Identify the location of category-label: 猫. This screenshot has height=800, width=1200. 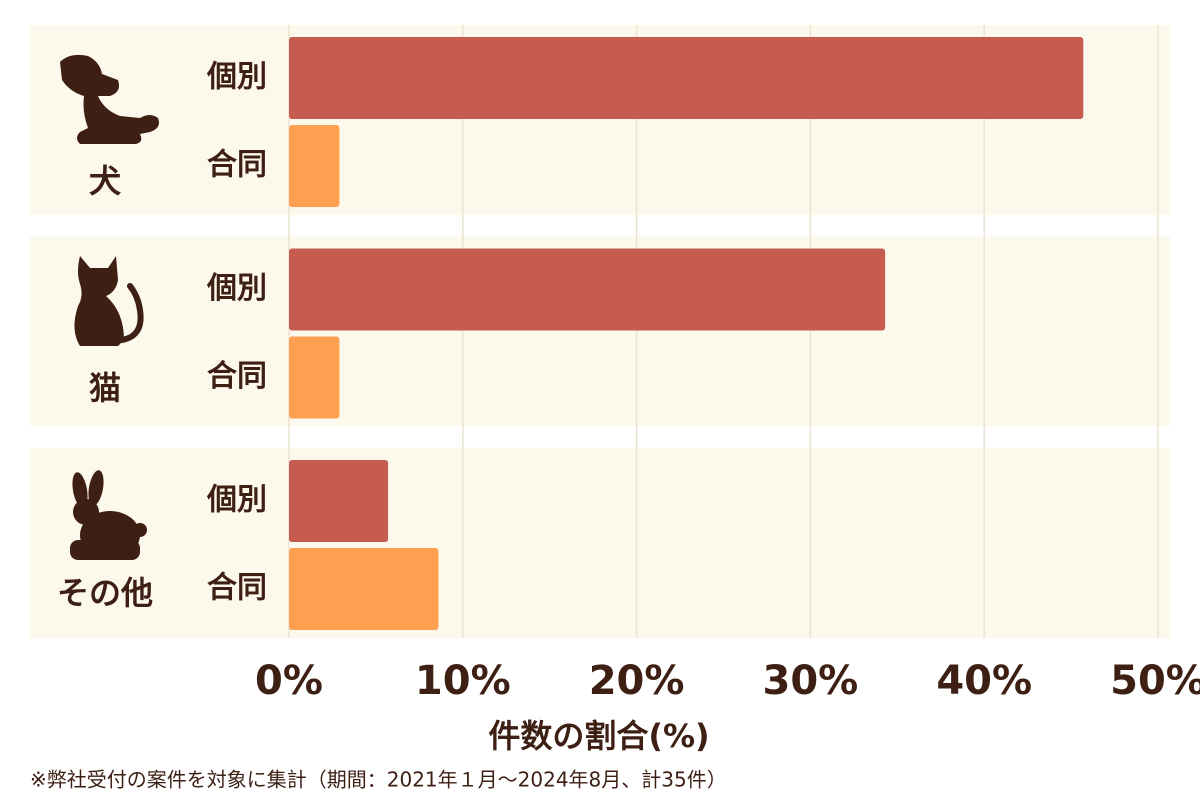
(105, 388).